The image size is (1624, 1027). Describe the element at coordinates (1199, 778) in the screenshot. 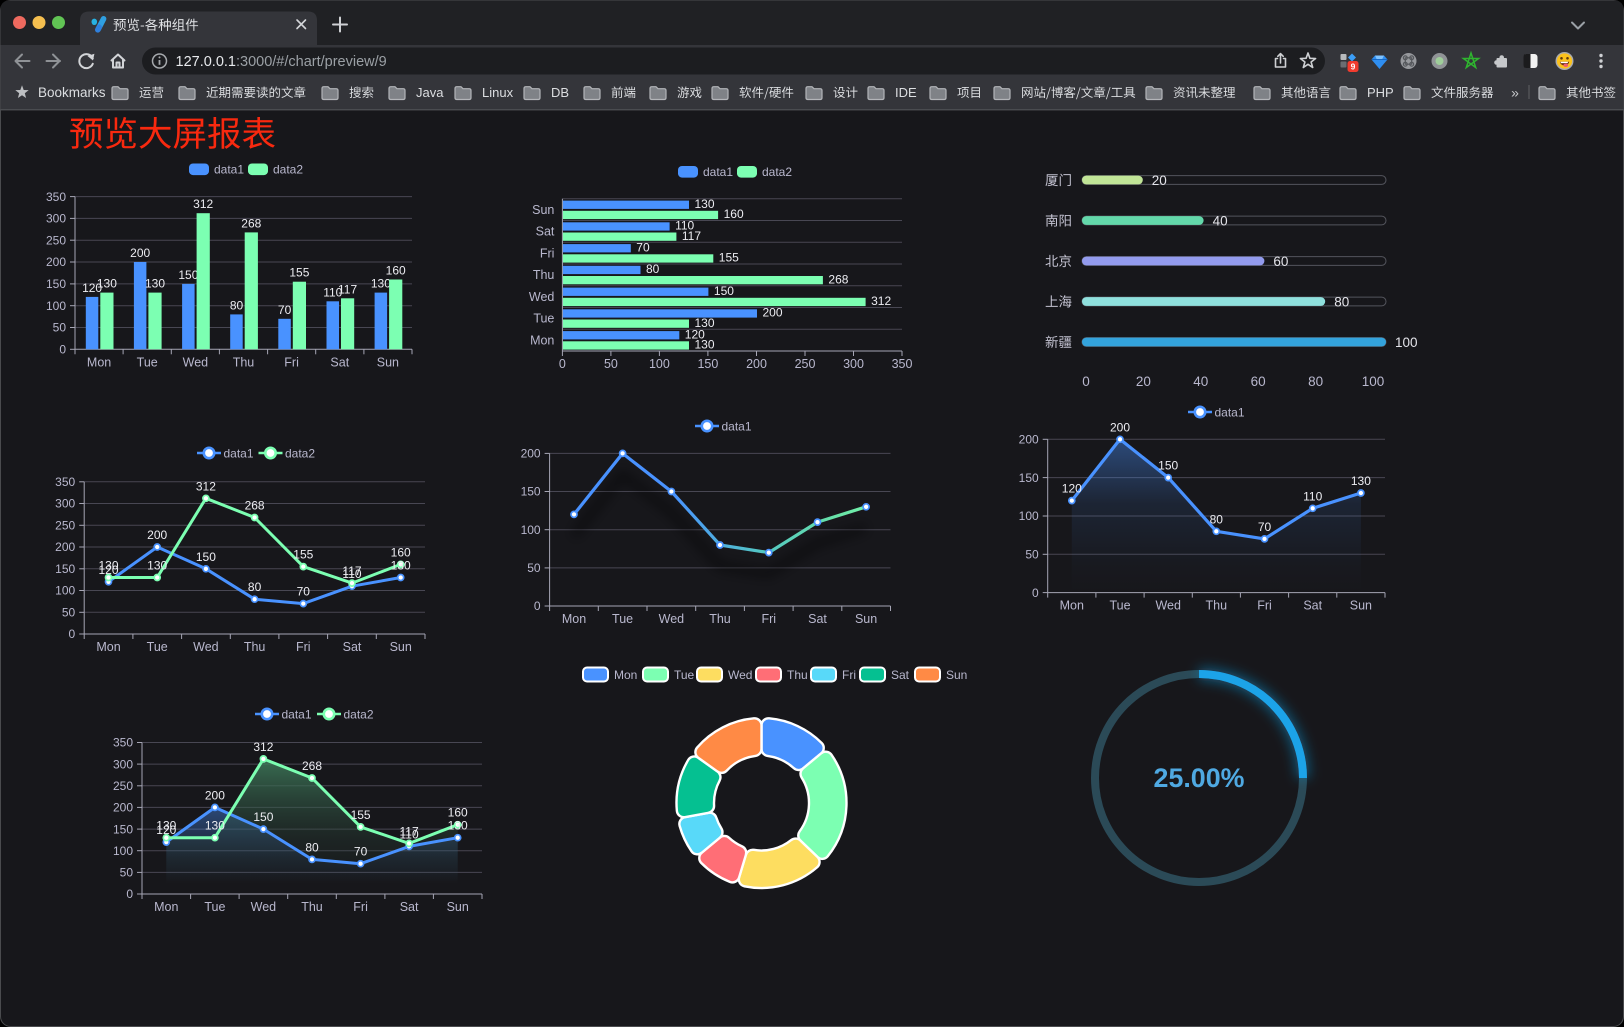

I see `svg-text: 25.00%` at that location.